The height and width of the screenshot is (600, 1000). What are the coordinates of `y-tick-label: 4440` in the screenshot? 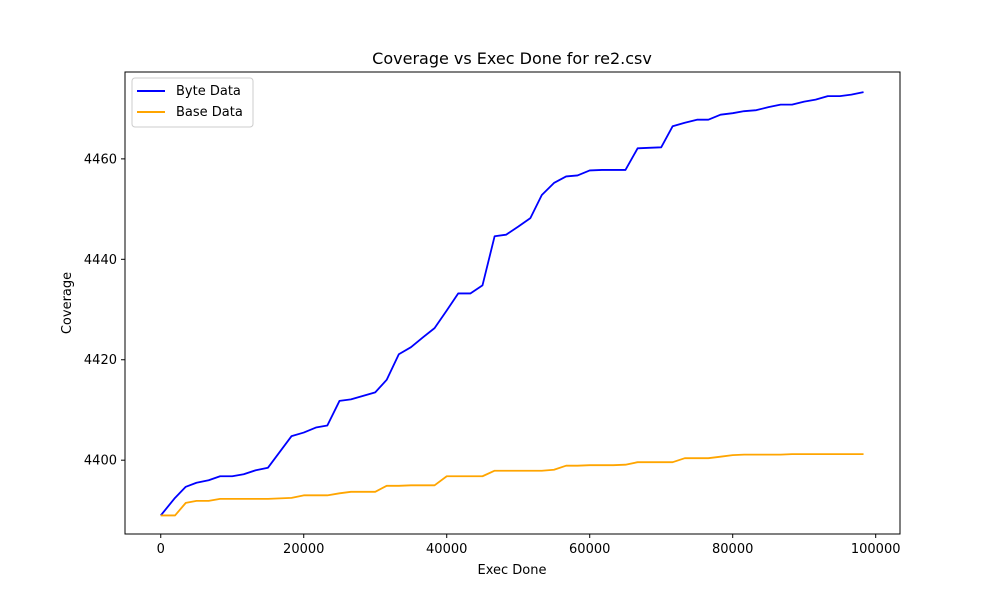 It's located at (100, 260).